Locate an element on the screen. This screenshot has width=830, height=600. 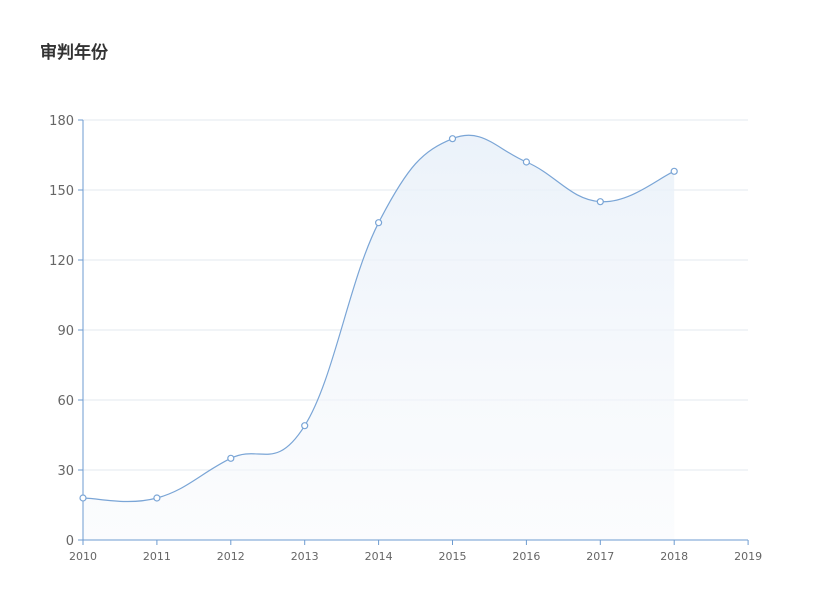
x-tick-label: 2012 is located at coordinates (231, 556).